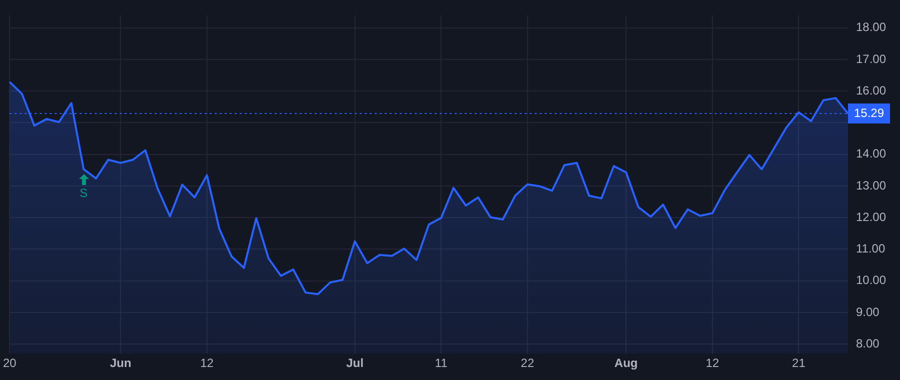  Describe the element at coordinates (871, 90) in the screenshot. I see `y-tick-label: 16.00` at that location.